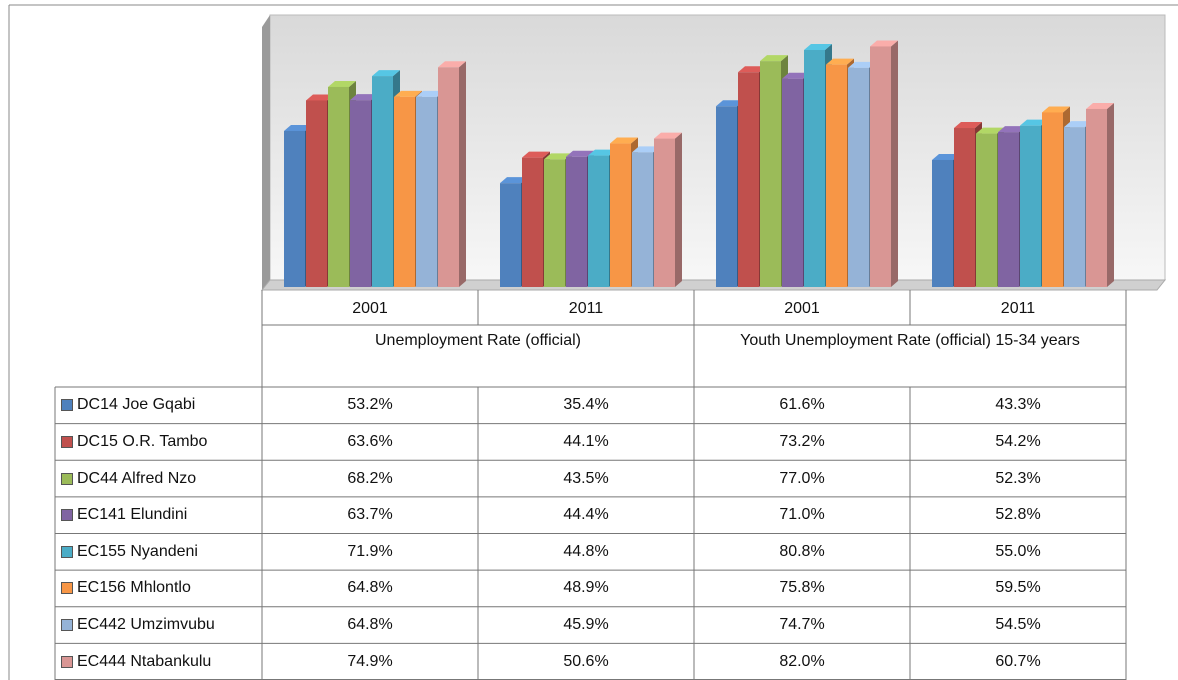 The image size is (1178, 680). Describe the element at coordinates (586, 478) in the screenshot. I see `value-label-text: 43.5%` at that location.